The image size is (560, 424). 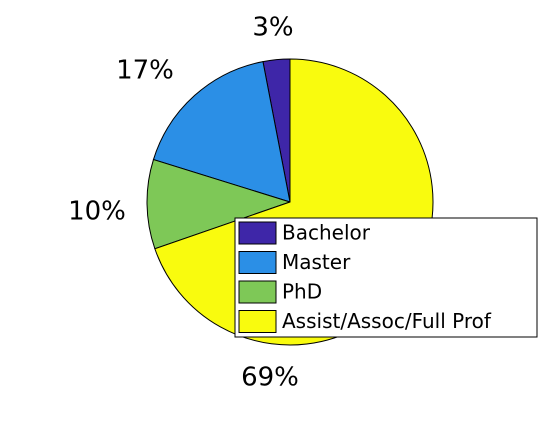 I want to click on slice-label: 3%, so click(x=272, y=28).